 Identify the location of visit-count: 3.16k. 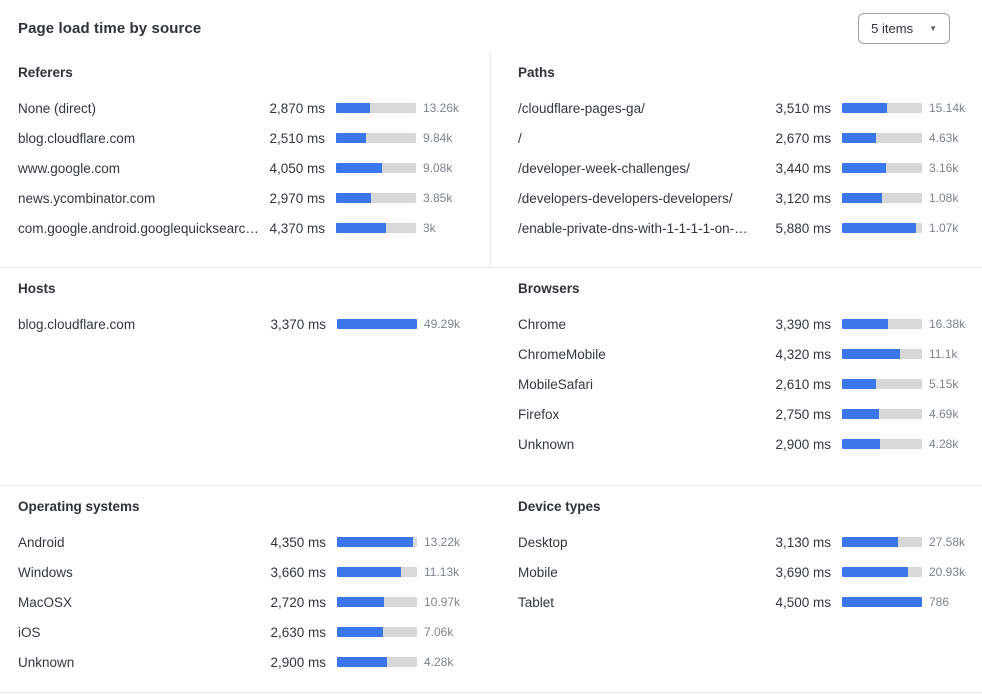
(944, 168).